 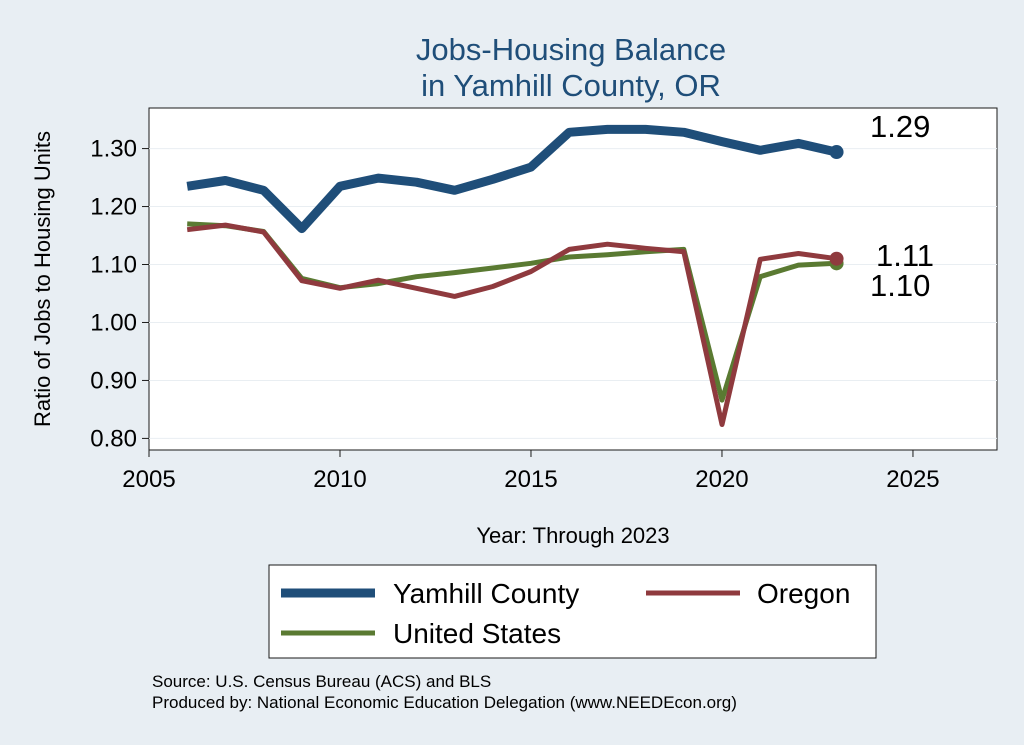 What do you see at coordinates (530, 479) in the screenshot?
I see `x-tick-label: 2015` at bounding box center [530, 479].